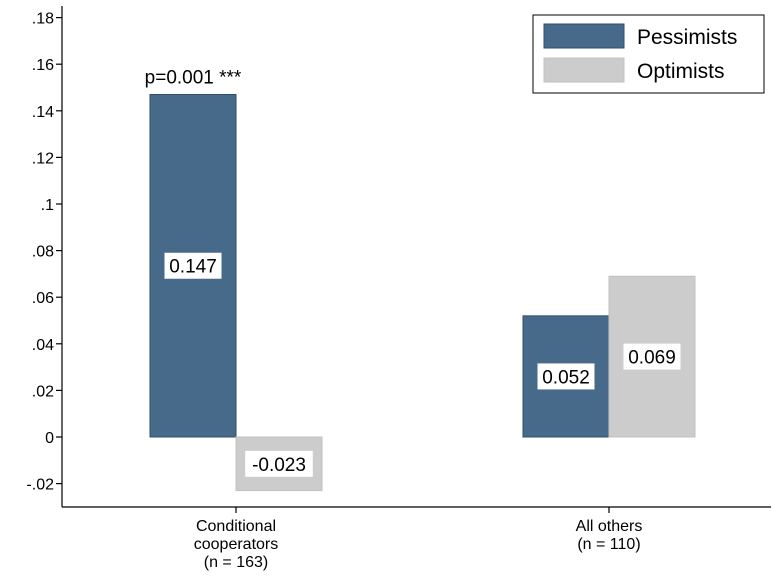  I want to click on y-axis: .18 .16 .14 .12 .1 .08 .06 .04 .02 0 -.02, so click(44, 256).